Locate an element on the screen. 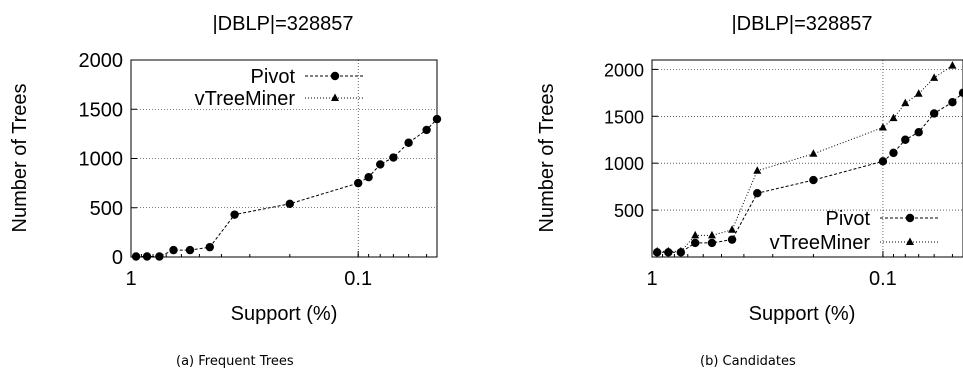  series-pivot is located at coordinates (286, 187).